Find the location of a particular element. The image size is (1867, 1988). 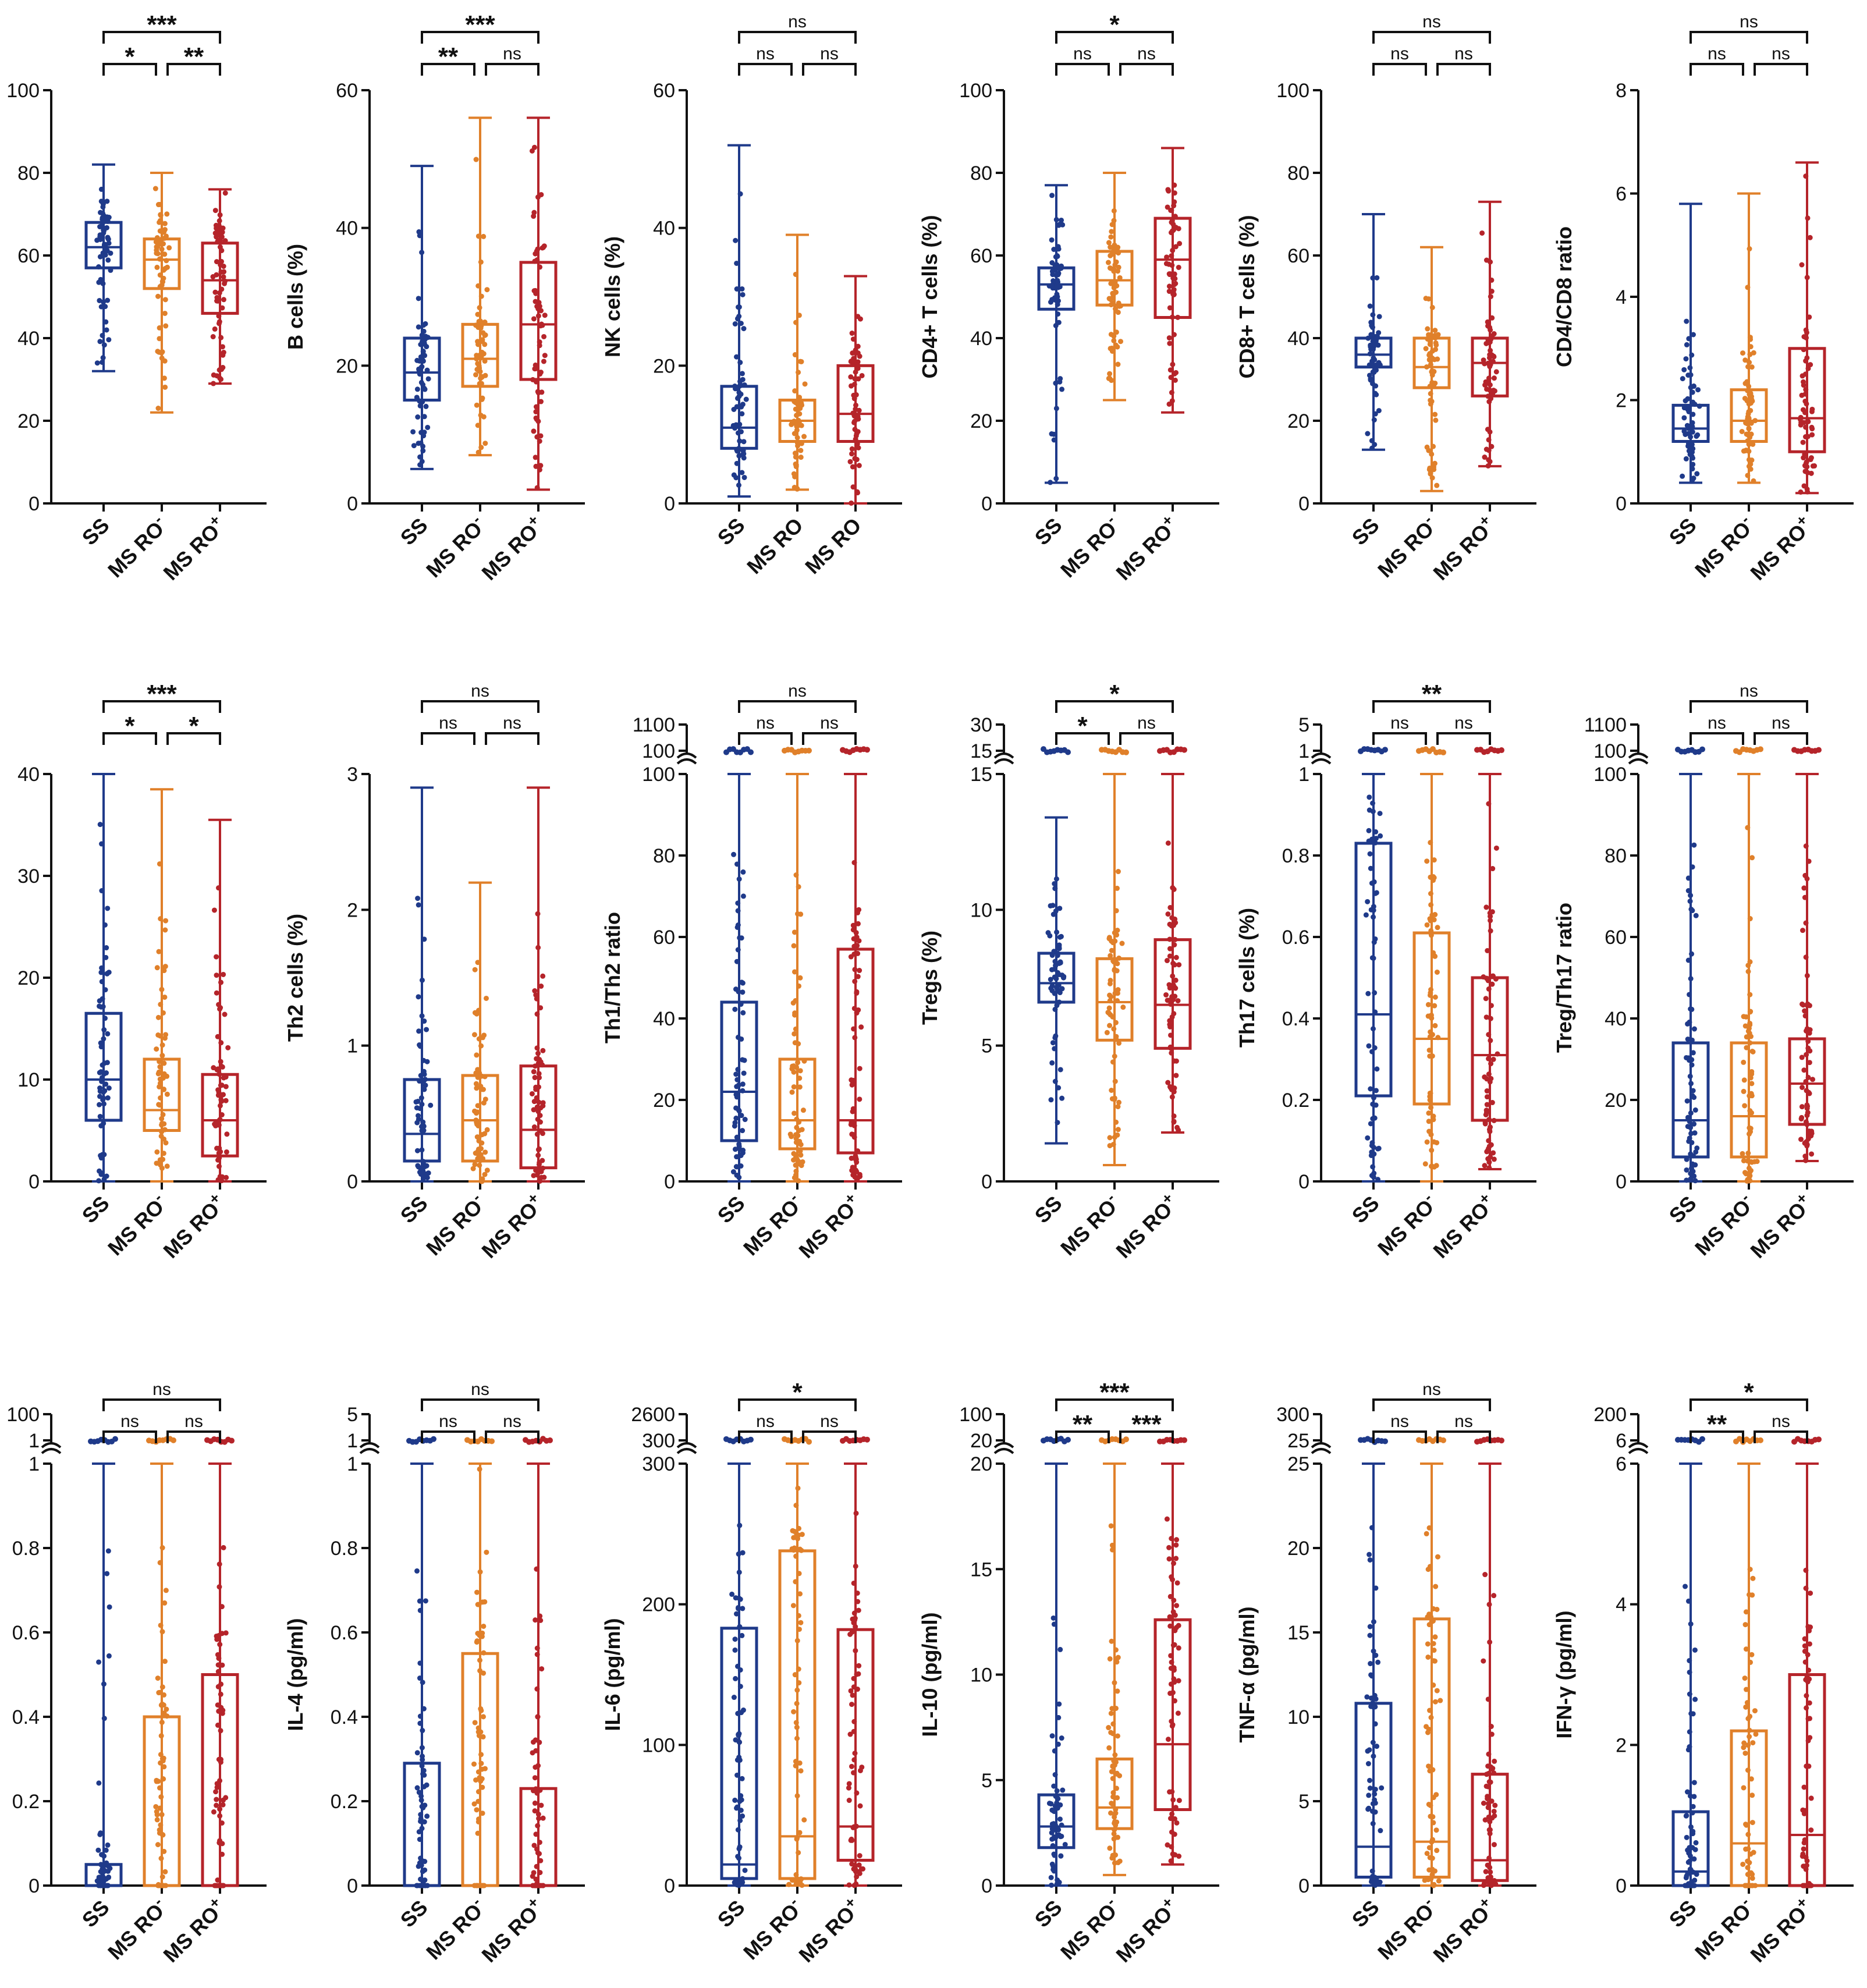

y-tick-label: 20 is located at coordinates (28, 421).